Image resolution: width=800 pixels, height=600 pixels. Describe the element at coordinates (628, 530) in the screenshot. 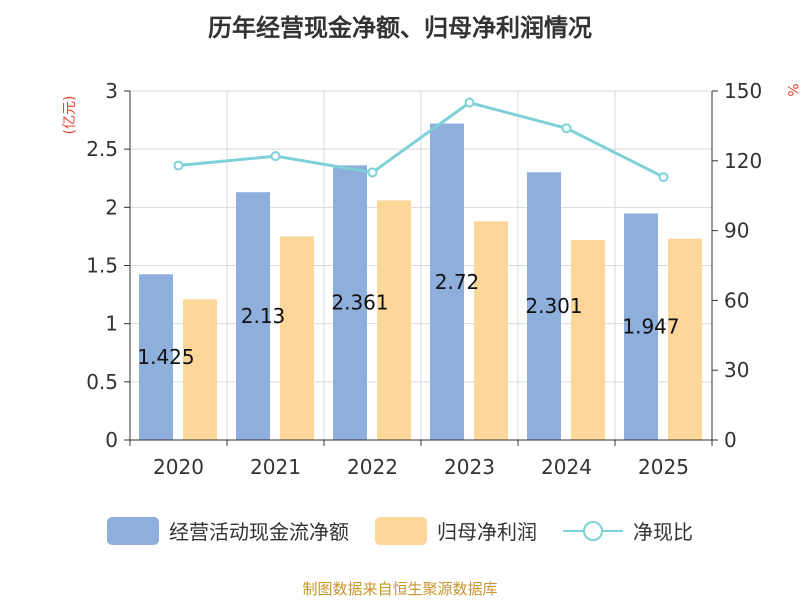

I see `legend-item-ratio: 净现比` at that location.